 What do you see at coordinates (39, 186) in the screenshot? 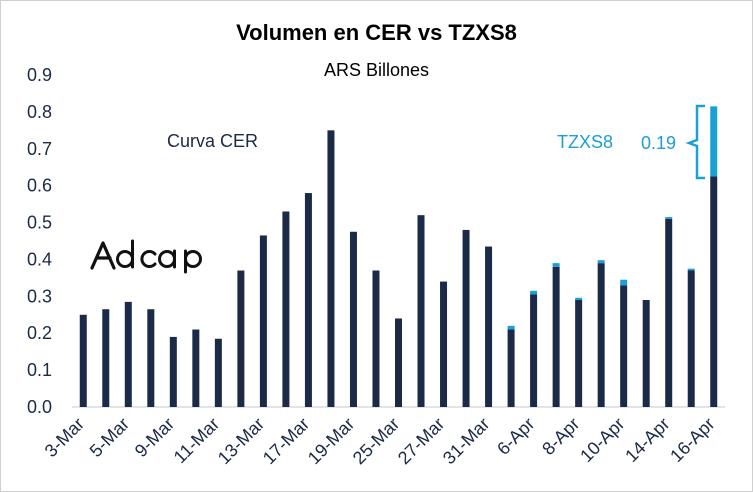
I see `y-tick-label: 0.6` at bounding box center [39, 186].